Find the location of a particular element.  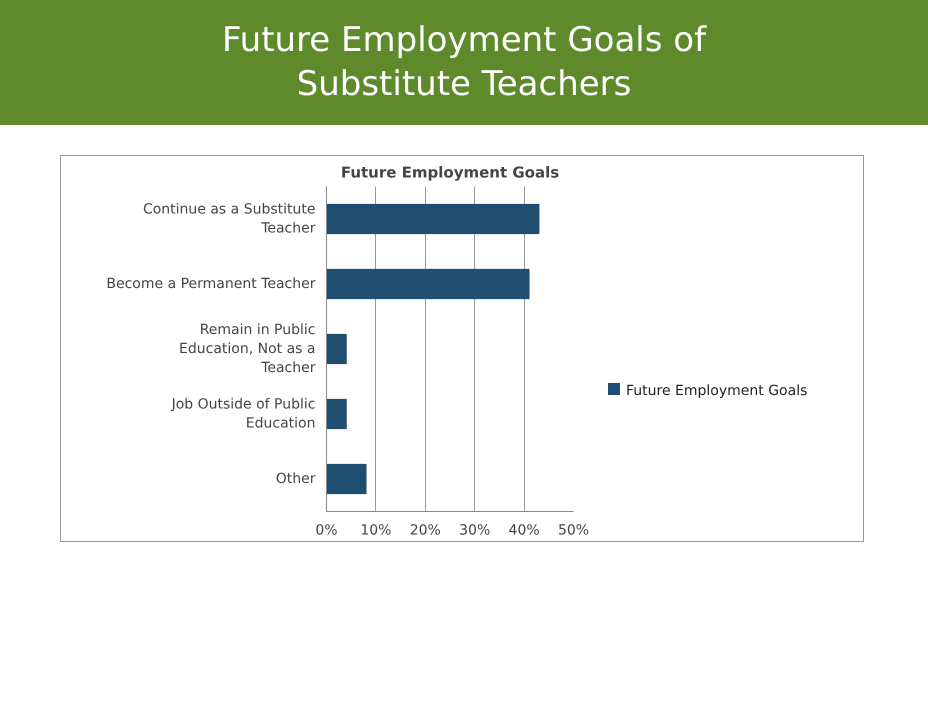

chart-subtitle: Future Employment Goals is located at coordinates (450, 173).